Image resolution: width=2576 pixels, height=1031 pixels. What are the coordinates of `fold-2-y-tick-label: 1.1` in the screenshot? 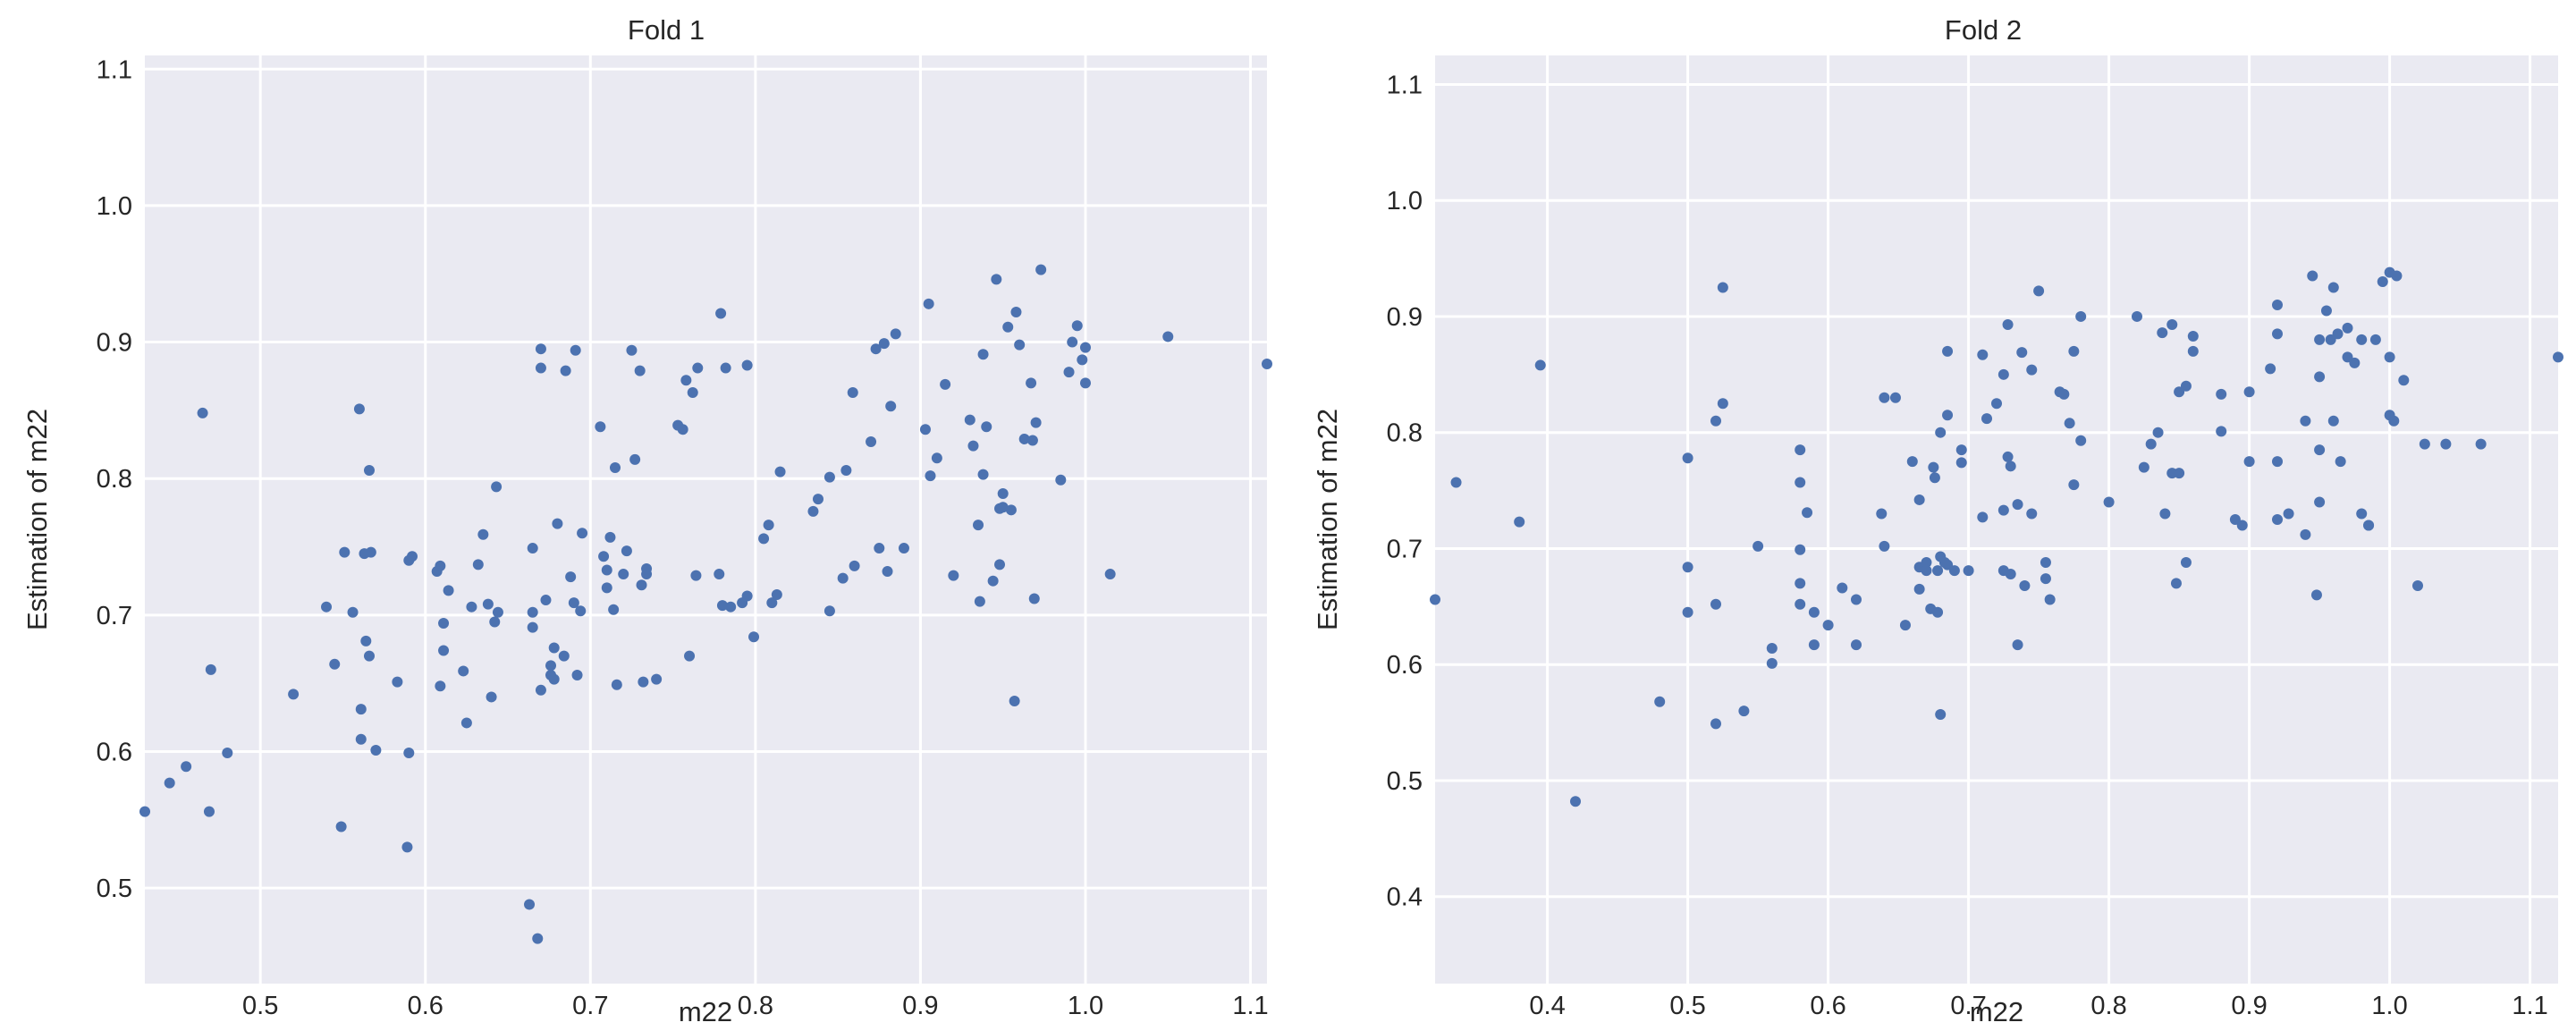 It's located at (1405, 85).